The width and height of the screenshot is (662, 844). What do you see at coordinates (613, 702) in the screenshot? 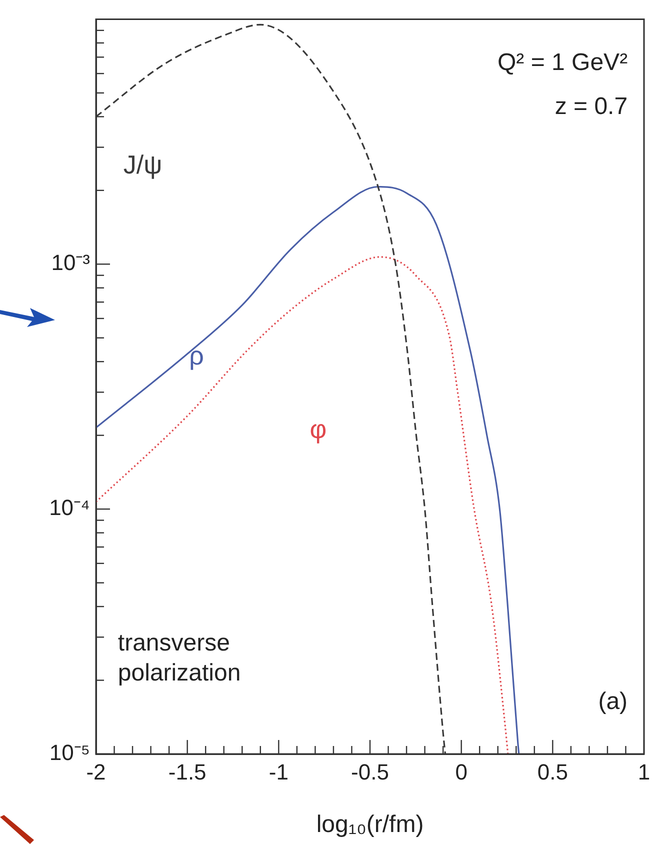
I see `annotation: (a)` at bounding box center [613, 702].